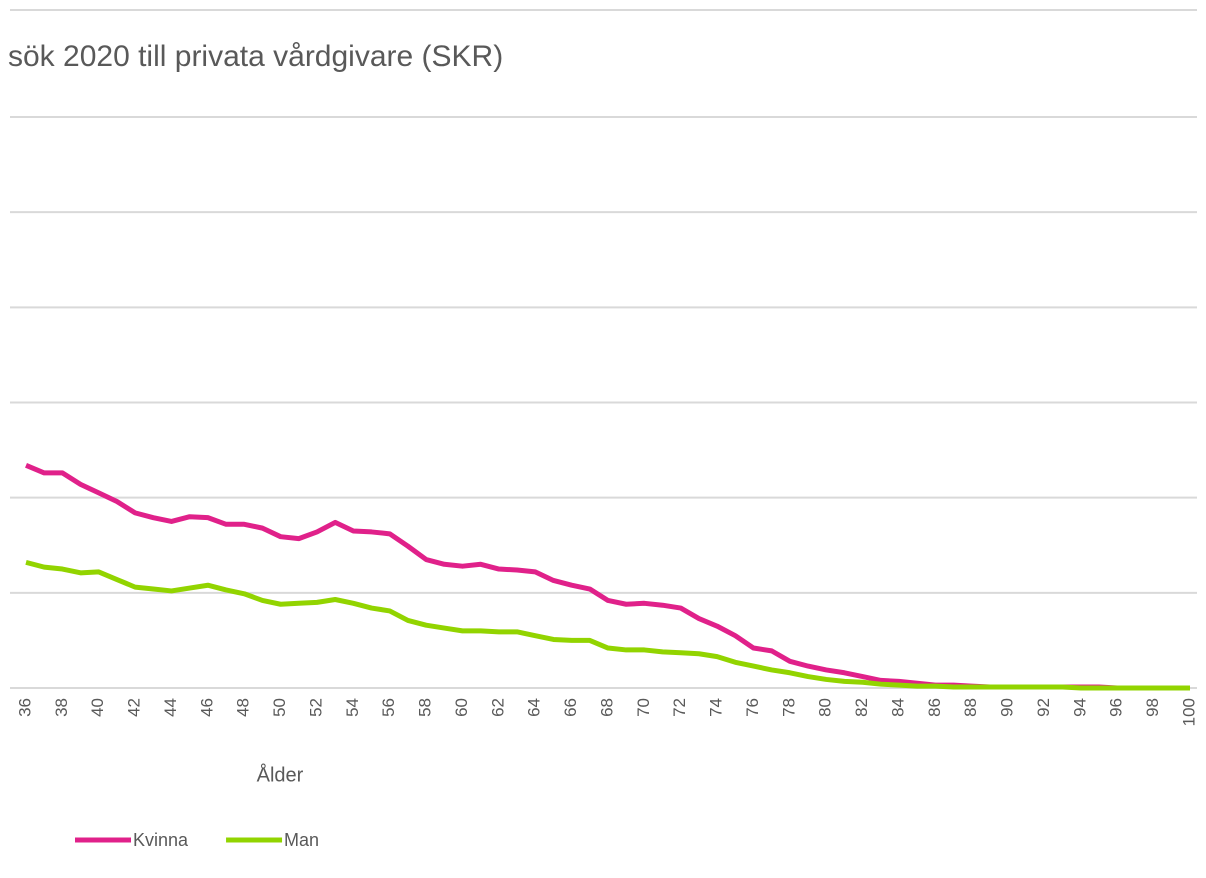 The image size is (1206, 878). I want to click on legend-label: Kvinna, so click(161, 840).